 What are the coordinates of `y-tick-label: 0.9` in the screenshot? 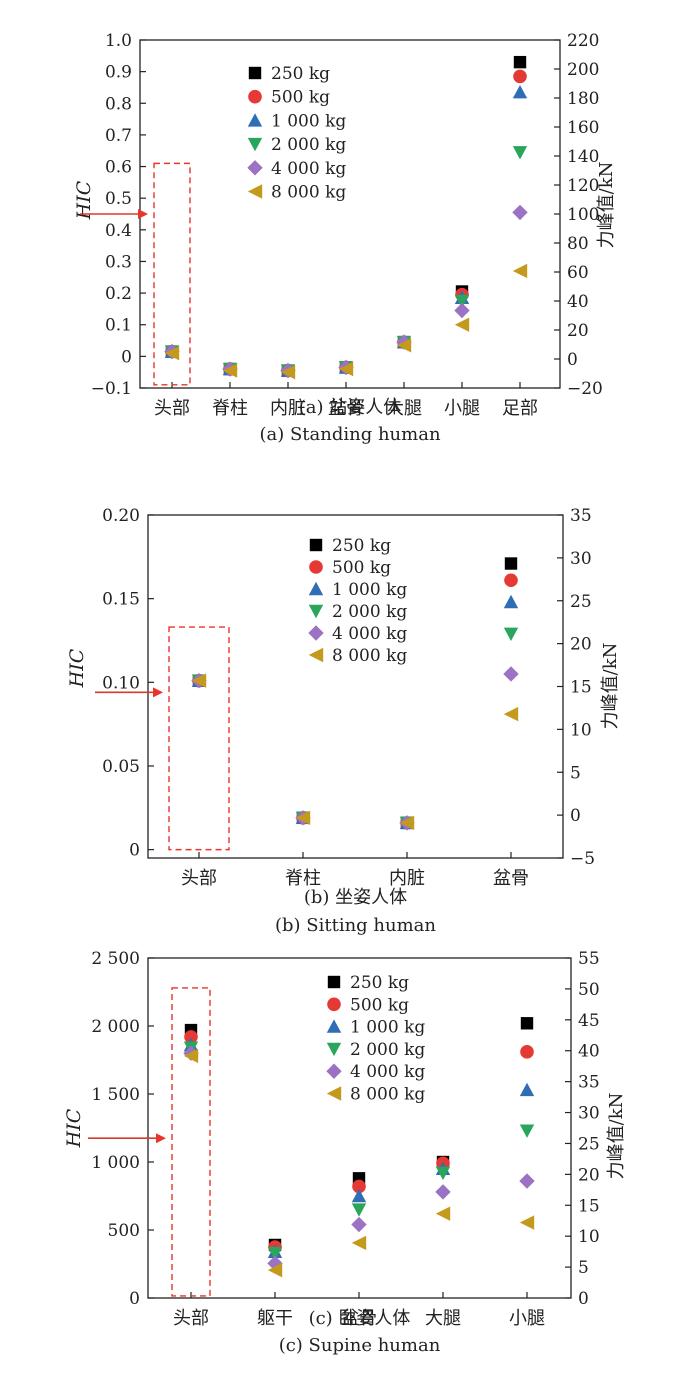 It's located at (118, 73).